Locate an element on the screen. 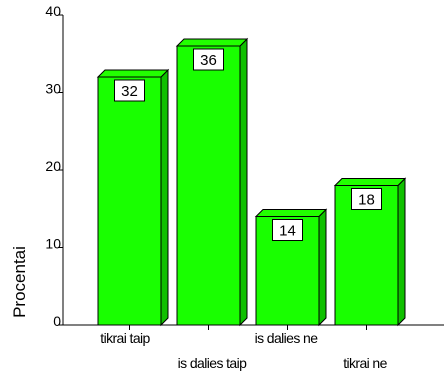 This screenshot has height=372, width=444. data-label-text: 18 is located at coordinates (366, 200).